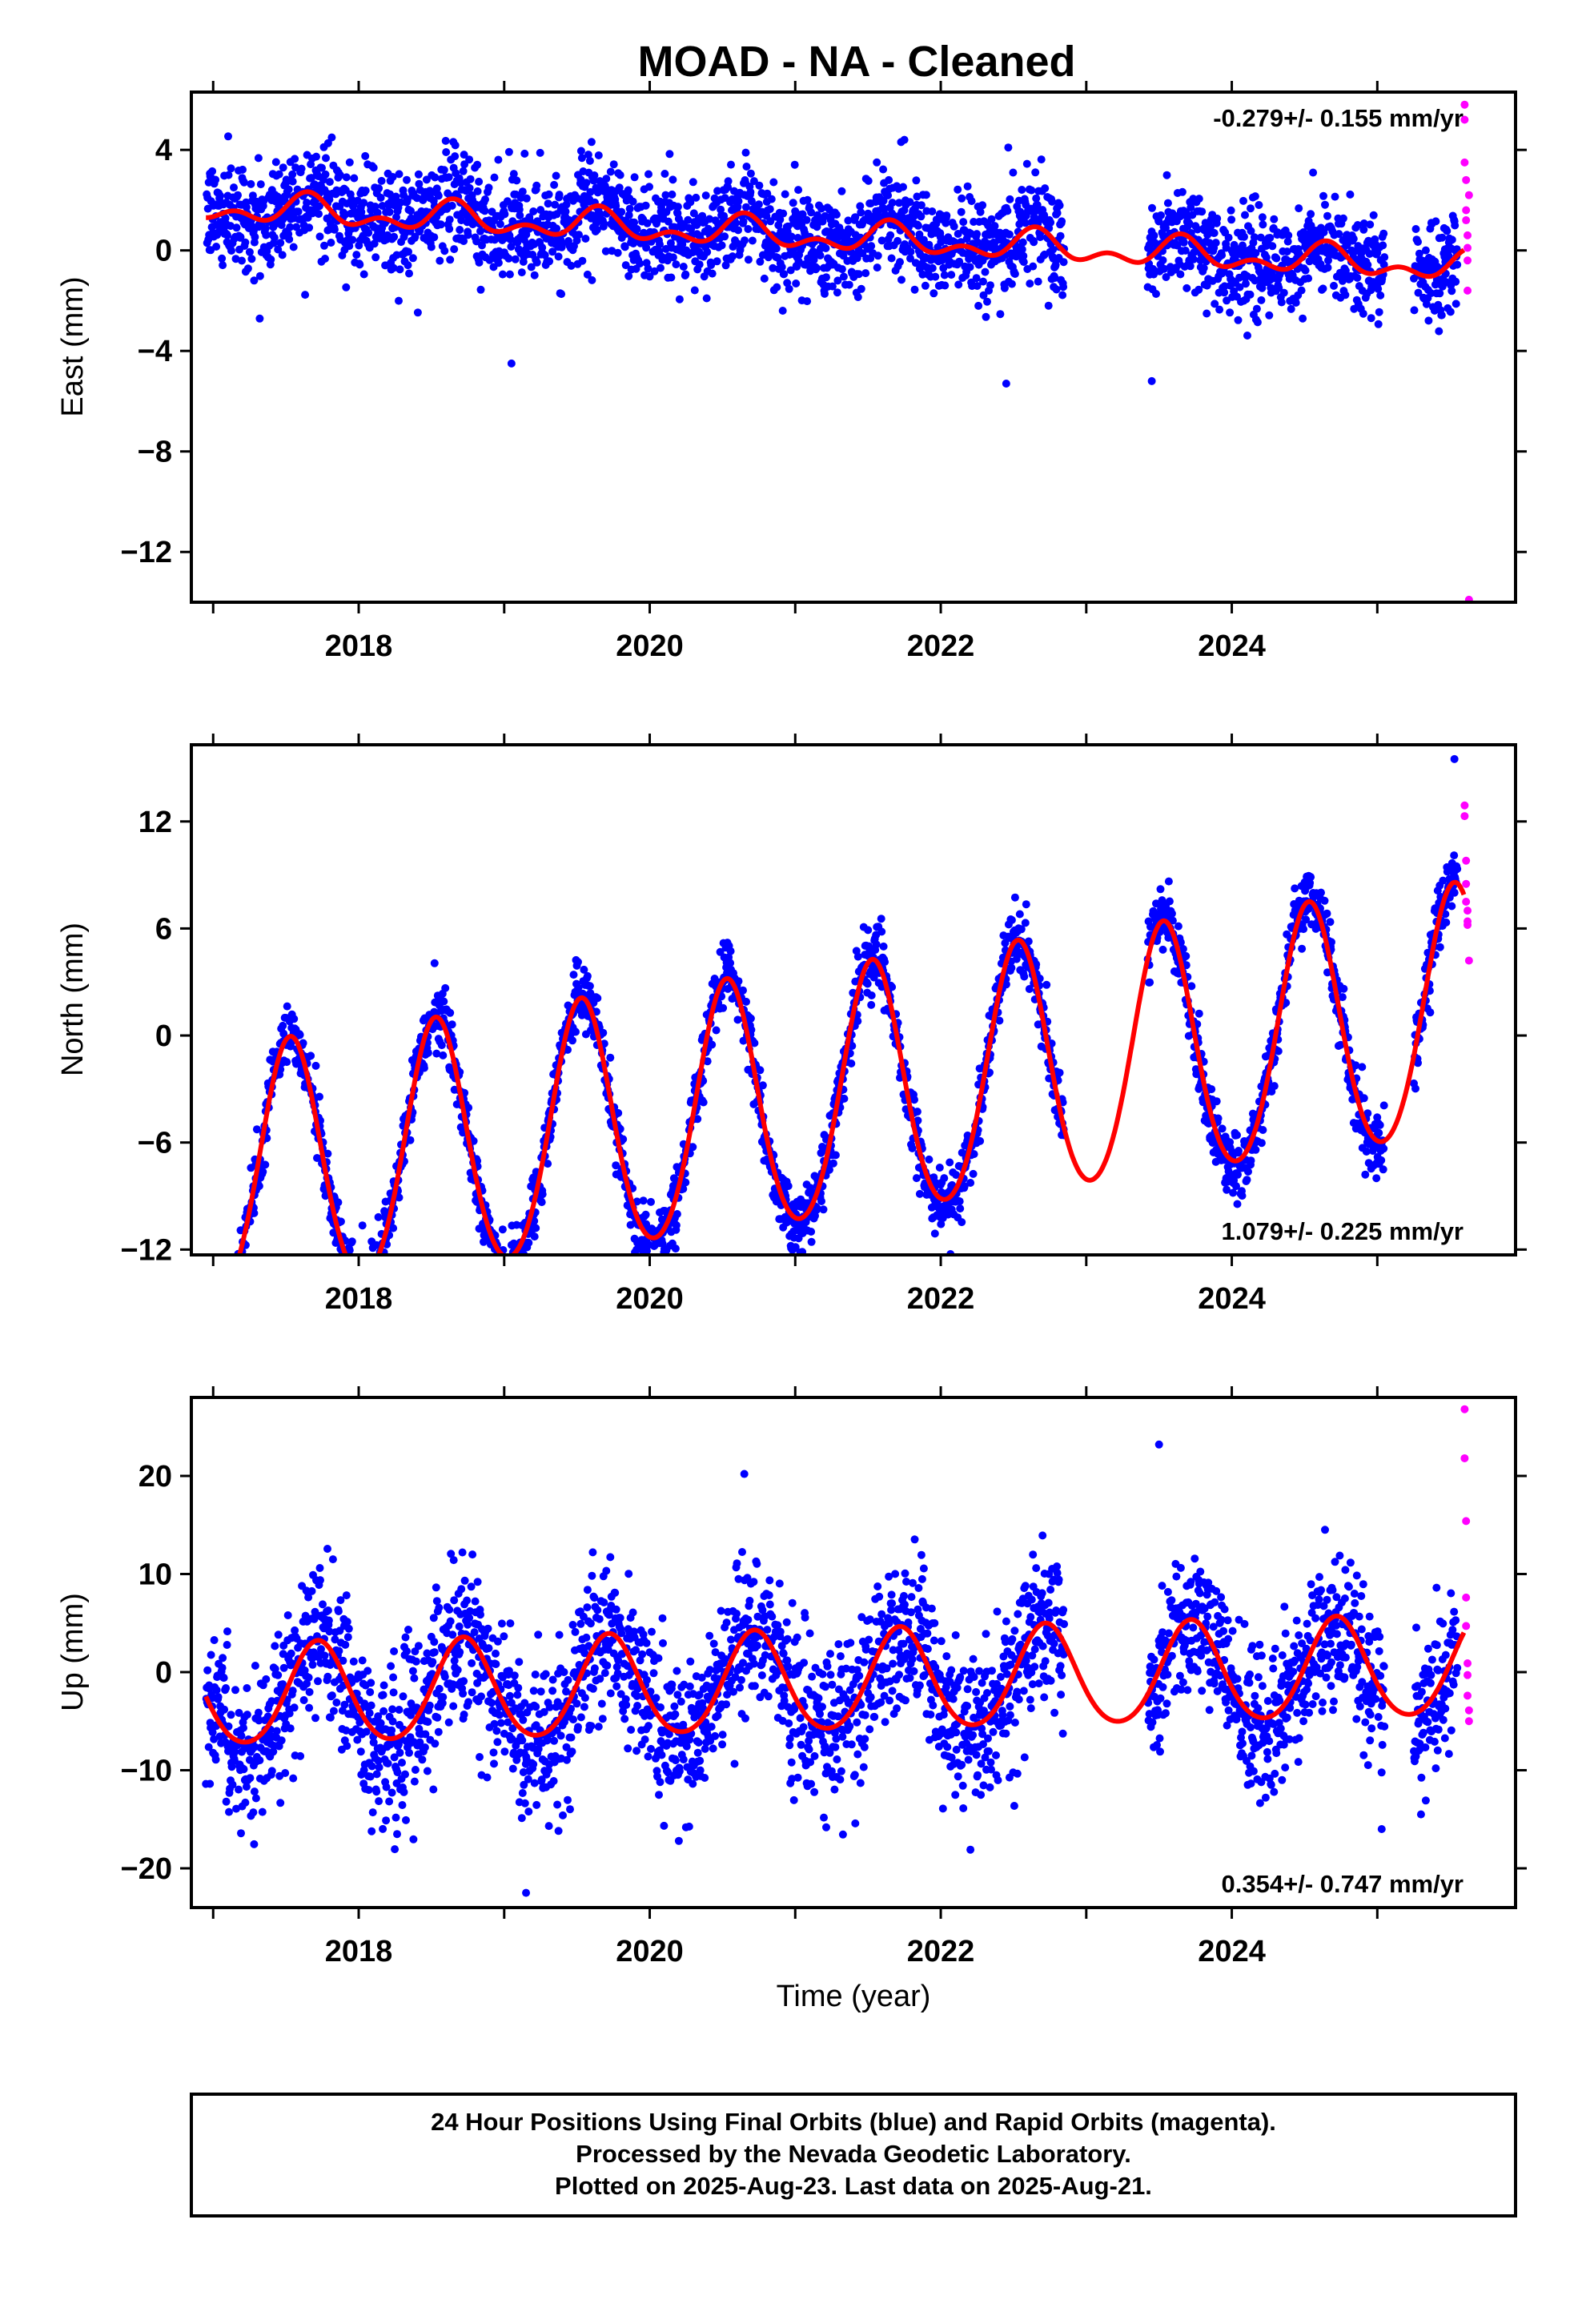  What do you see at coordinates (941, 646) in the screenshot?
I see `east-xtick-label: 2022` at bounding box center [941, 646].